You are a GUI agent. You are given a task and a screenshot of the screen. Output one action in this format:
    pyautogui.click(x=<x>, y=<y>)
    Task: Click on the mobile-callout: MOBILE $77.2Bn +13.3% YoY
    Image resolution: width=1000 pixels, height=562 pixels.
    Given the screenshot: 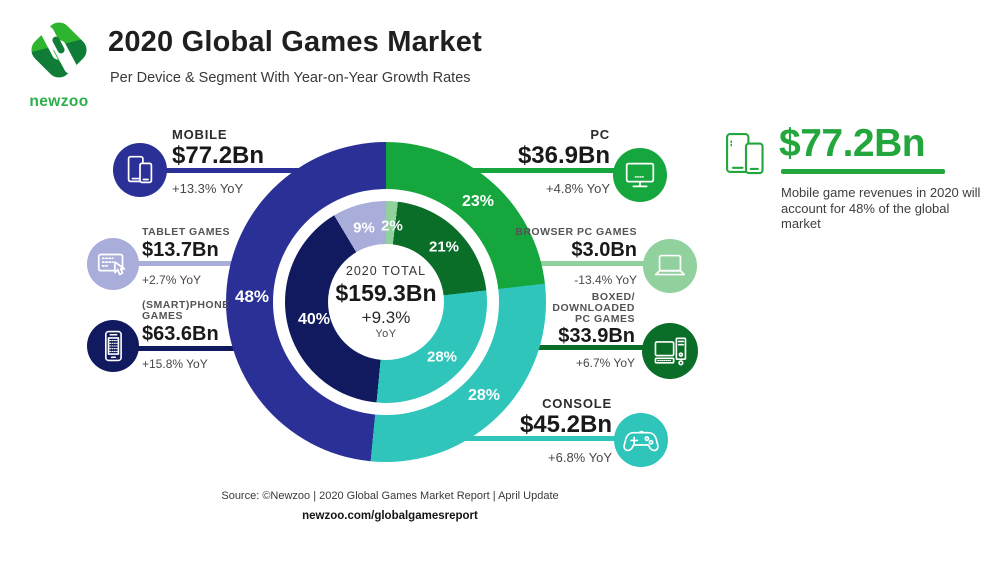 What is the action you would take?
    pyautogui.click(x=218, y=161)
    